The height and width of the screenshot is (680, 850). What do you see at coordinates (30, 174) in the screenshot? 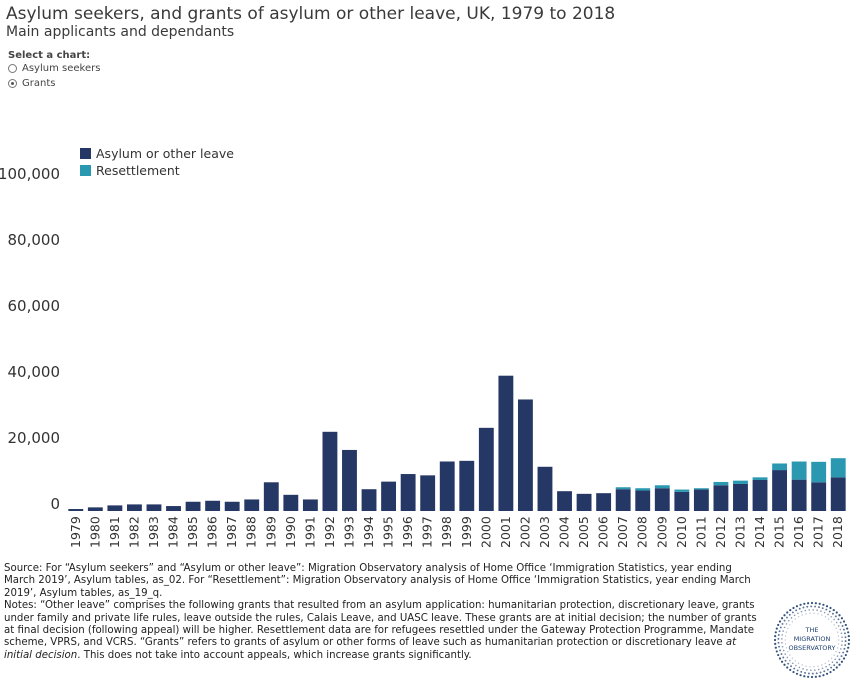
I see `y-tick-label: 100,000` at bounding box center [30, 174].